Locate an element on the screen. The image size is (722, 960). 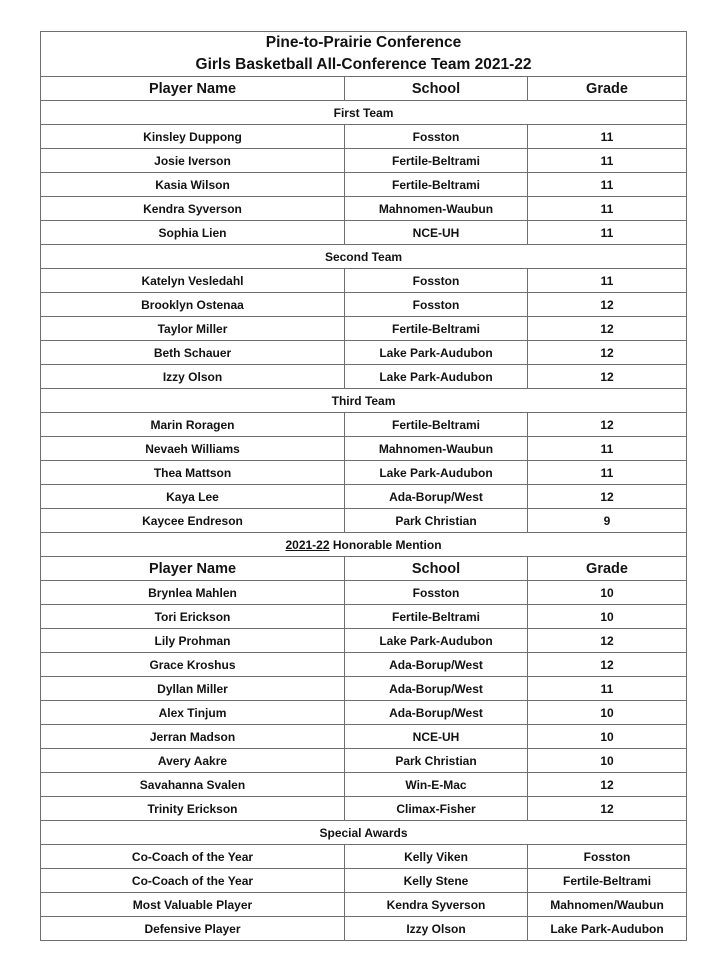
table-row: Grace Kroshus Ada-Borup/West 12 is located at coordinates (364, 664).